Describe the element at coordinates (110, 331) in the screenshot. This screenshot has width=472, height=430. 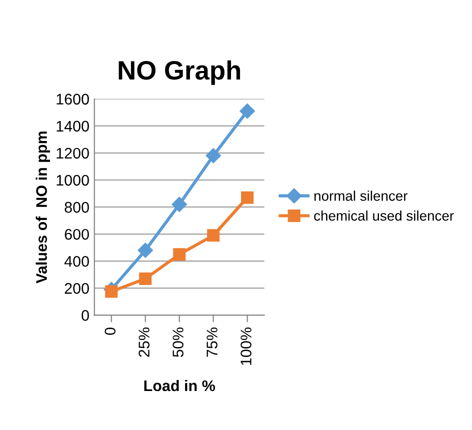
I see `x-tick-label: 0` at that location.